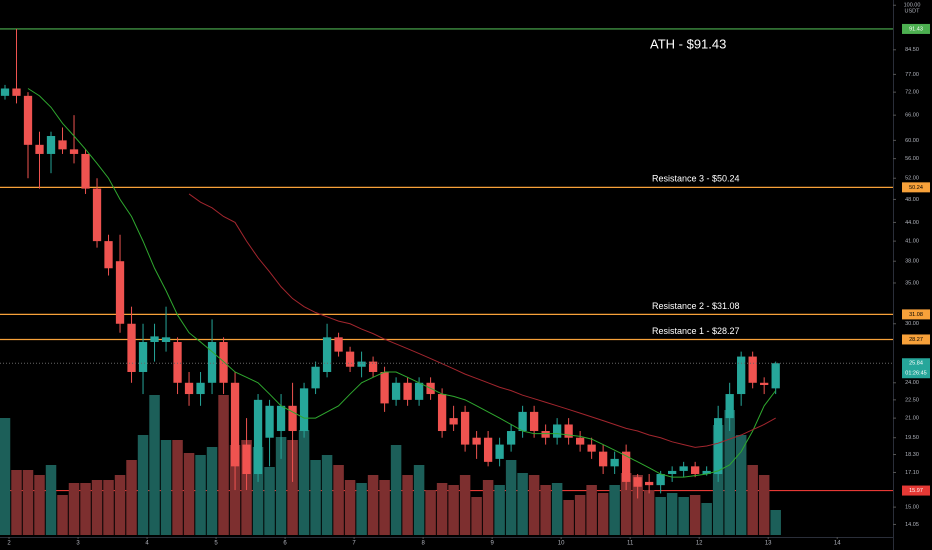 Image resolution: width=932 pixels, height=550 pixels. Describe the element at coordinates (912, 473) in the screenshot. I see `y-tick-label: 17.10` at that location.